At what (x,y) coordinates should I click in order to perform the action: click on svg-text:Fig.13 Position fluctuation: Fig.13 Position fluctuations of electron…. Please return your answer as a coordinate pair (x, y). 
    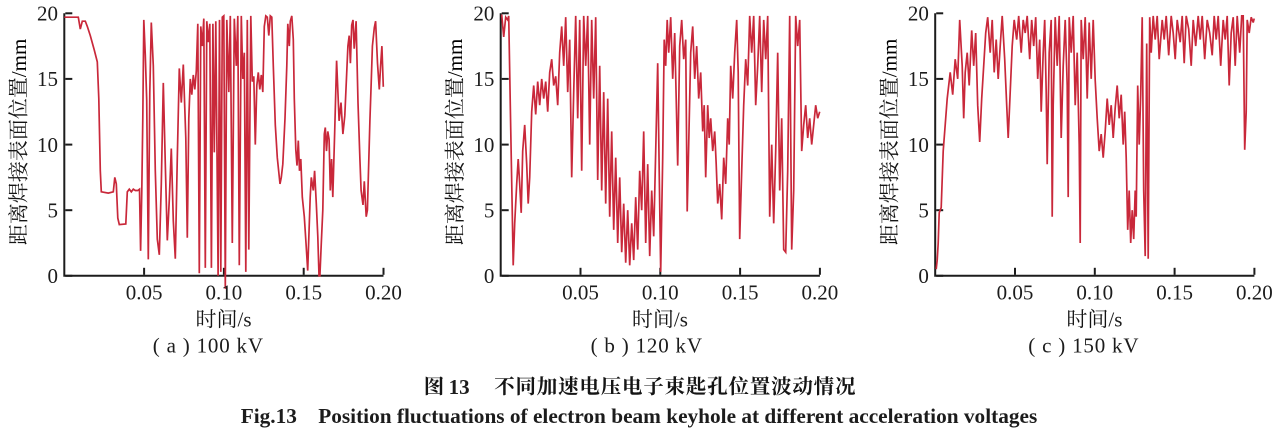
    Looking at the image, I should click on (639, 416).